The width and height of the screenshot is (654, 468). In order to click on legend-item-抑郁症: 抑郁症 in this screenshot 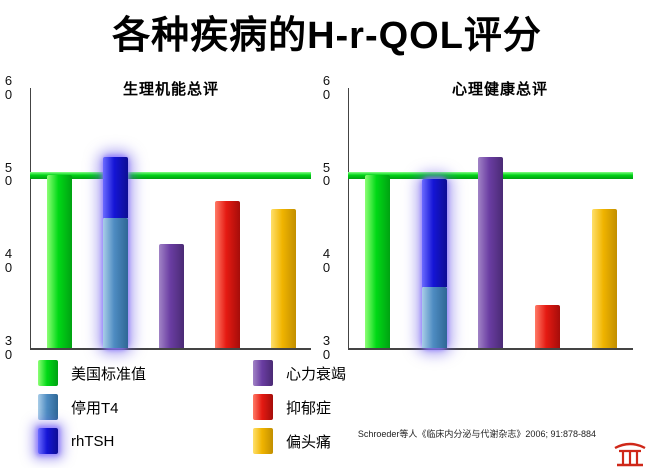, I will do `click(360, 407)`.